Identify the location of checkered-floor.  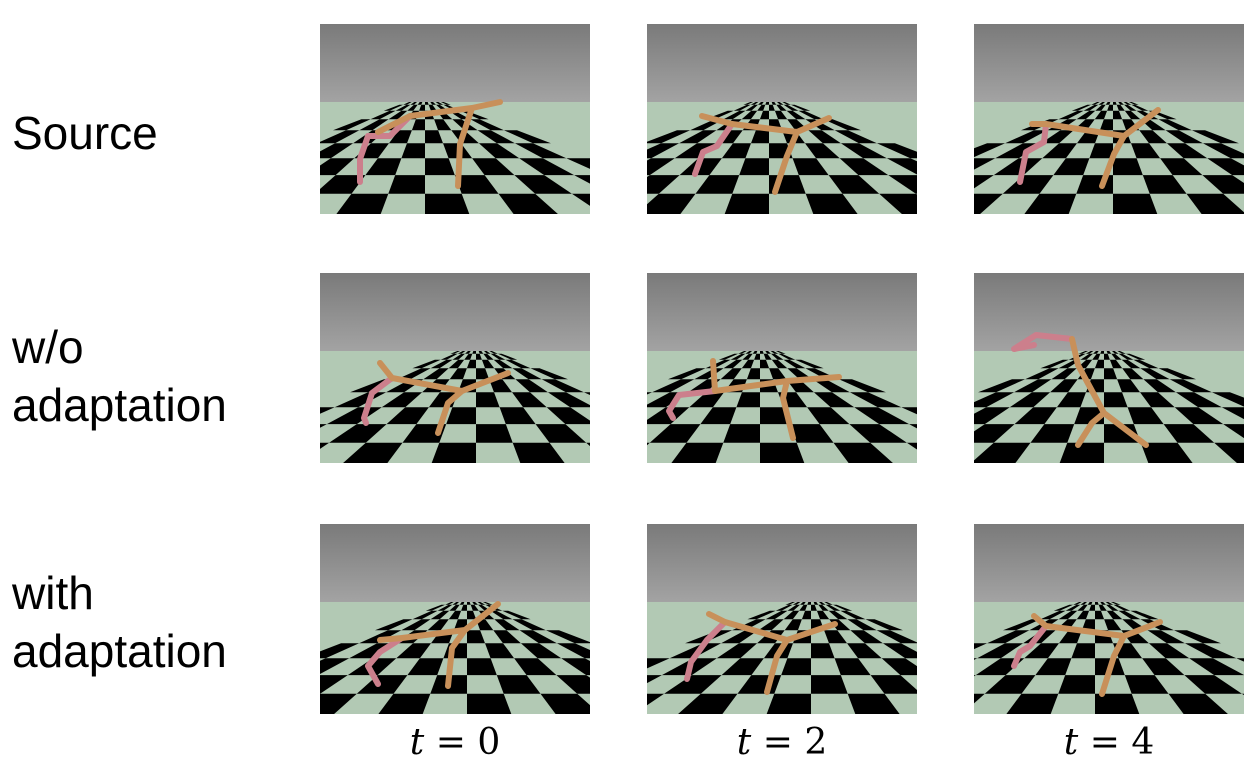
(455, 658).